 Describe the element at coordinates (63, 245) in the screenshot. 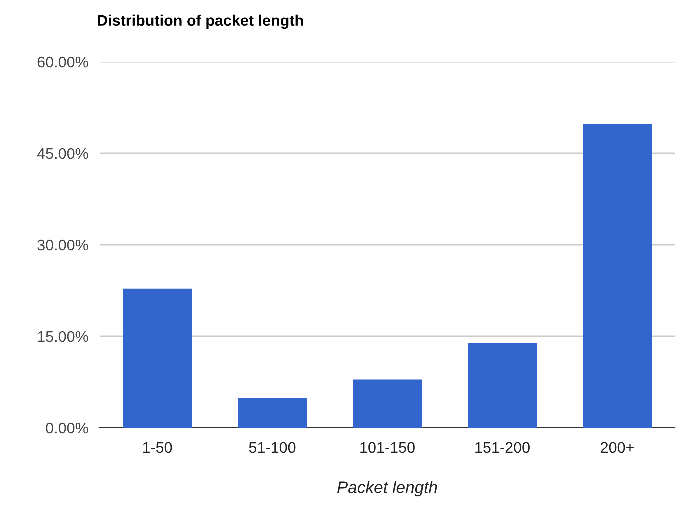

I see `y-tick-label: 30.00%` at that location.